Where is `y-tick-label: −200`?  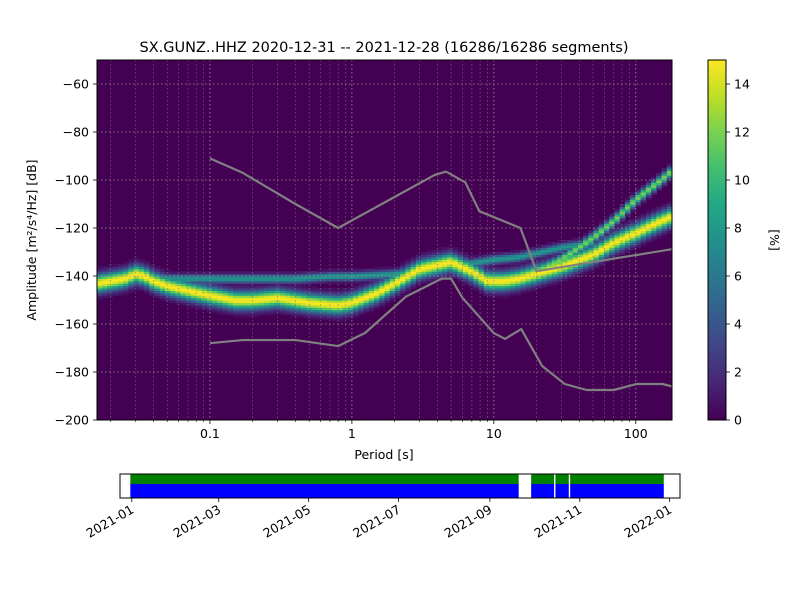 y-tick-label: −200 is located at coordinates (72, 420).